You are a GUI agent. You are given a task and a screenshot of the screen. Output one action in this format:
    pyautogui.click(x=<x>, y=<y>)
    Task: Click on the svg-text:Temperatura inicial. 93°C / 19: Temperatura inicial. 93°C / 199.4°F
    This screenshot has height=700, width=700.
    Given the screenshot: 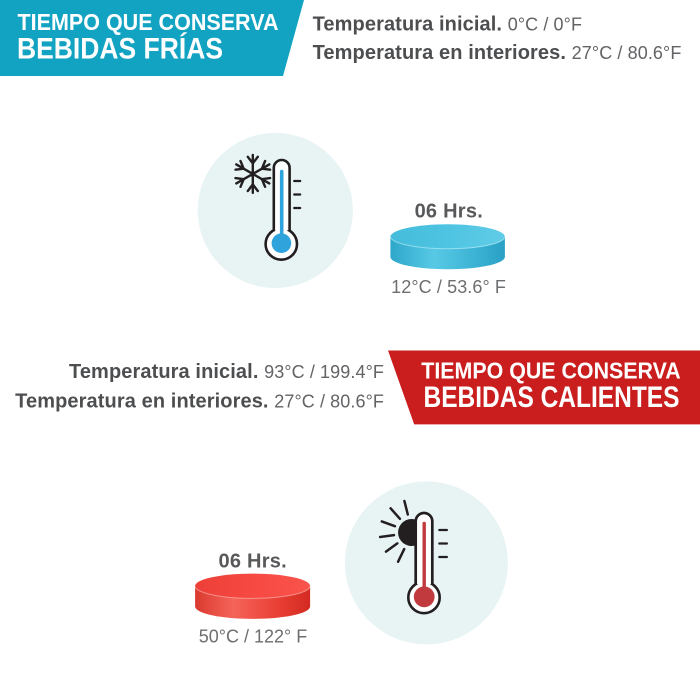 What is the action you would take?
    pyautogui.click(x=226, y=372)
    